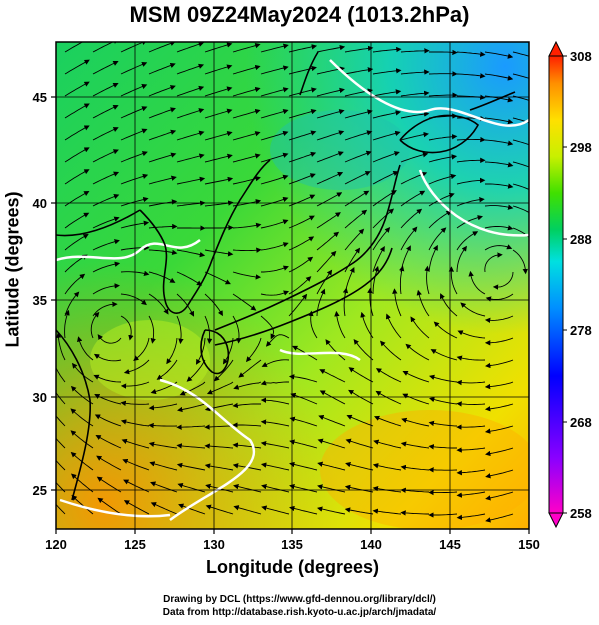 The width and height of the screenshot is (599, 625). I want to click on y-tick-label: 30, so click(40, 397).